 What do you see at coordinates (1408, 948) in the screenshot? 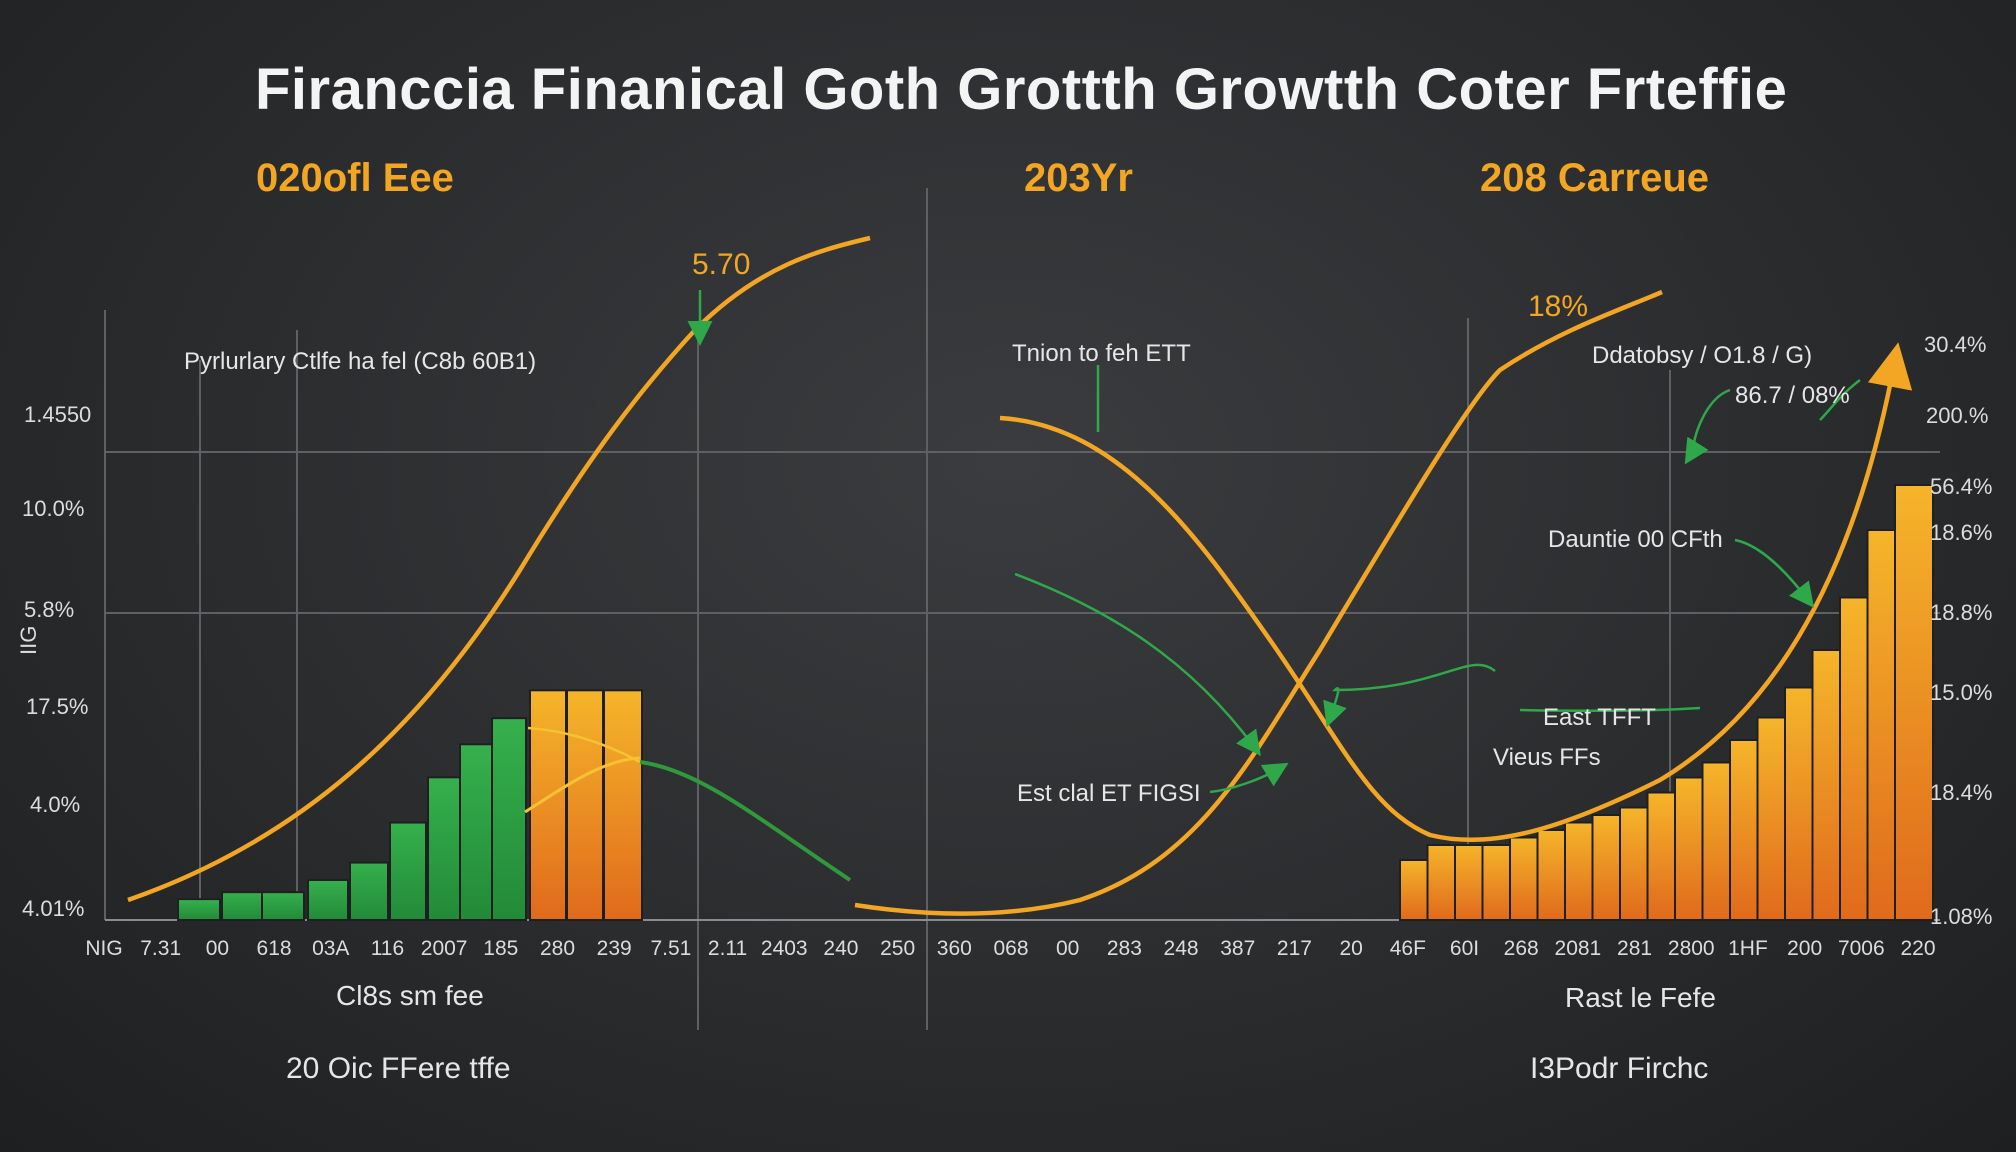
I see `x-tick-label: 46F` at bounding box center [1408, 948].